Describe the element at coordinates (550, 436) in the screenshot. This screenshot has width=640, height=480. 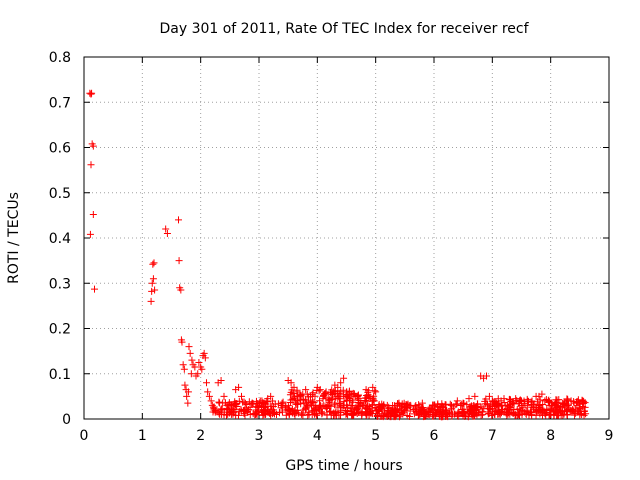
I see `x-tick-label: 8` at that location.